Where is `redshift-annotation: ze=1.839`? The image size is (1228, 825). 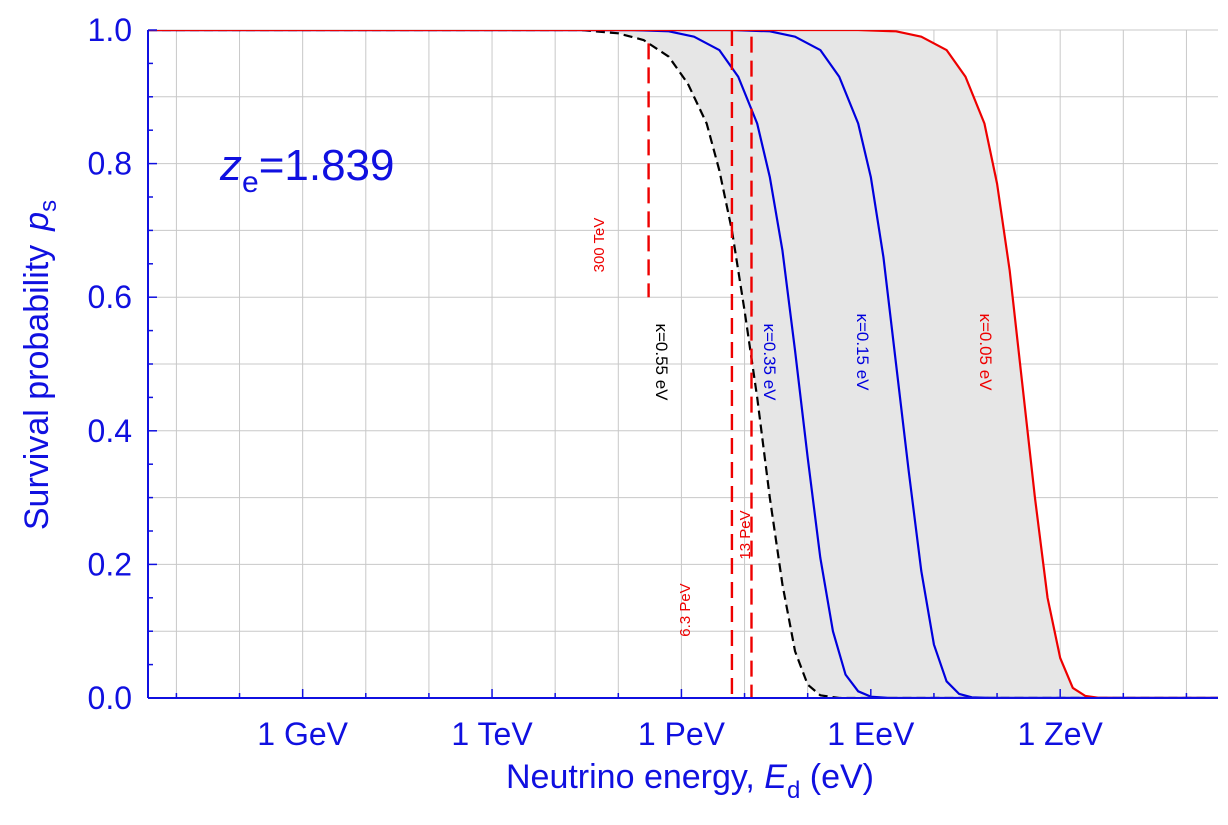 redshift-annotation: ze=1.839 is located at coordinates (307, 170).